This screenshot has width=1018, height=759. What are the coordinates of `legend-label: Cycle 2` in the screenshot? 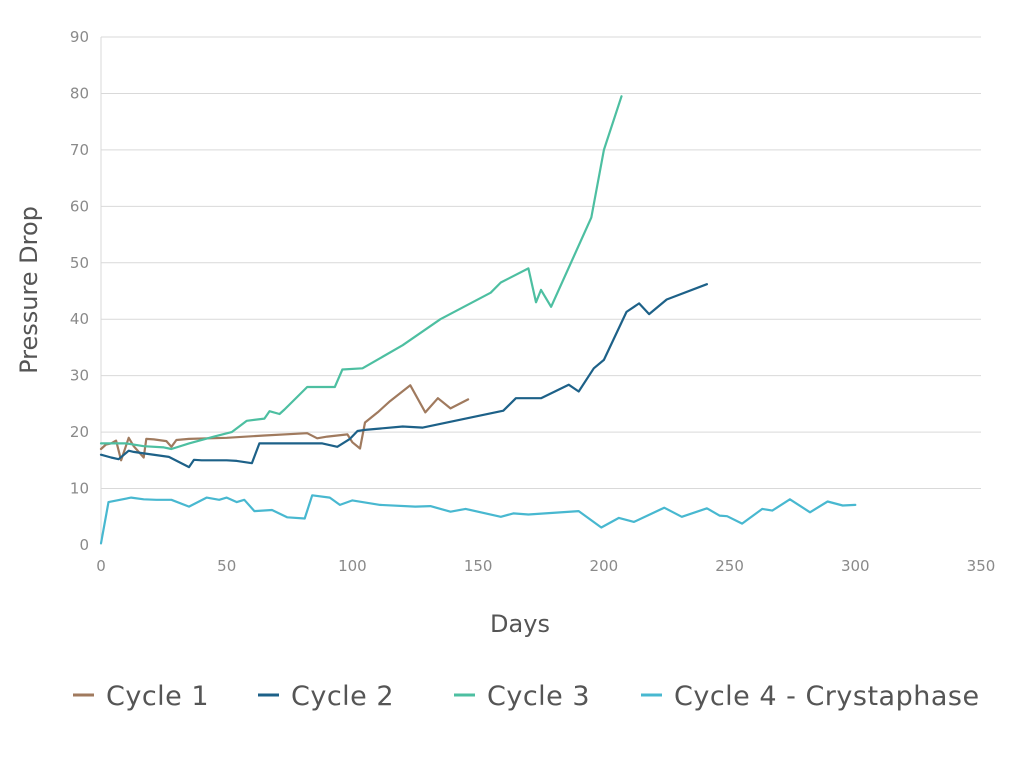 It's located at (342, 696).